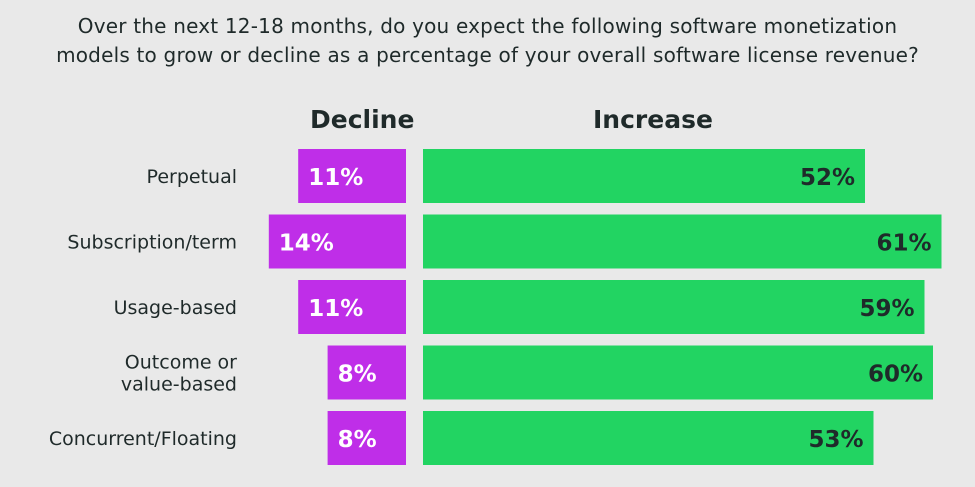  Describe the element at coordinates (895, 375) in the screenshot. I see `increase-value-label: 60%` at that location.